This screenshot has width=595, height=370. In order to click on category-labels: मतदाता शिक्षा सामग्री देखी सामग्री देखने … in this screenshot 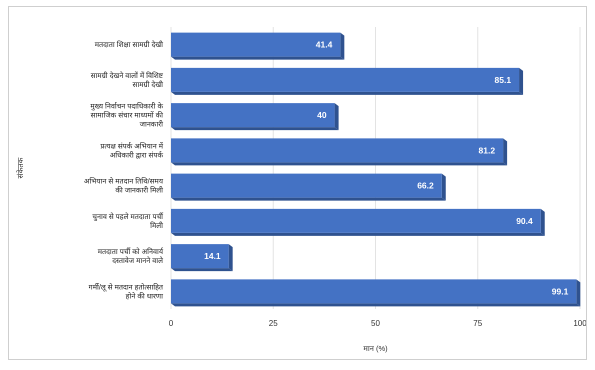, I will do `click(124, 170)`.